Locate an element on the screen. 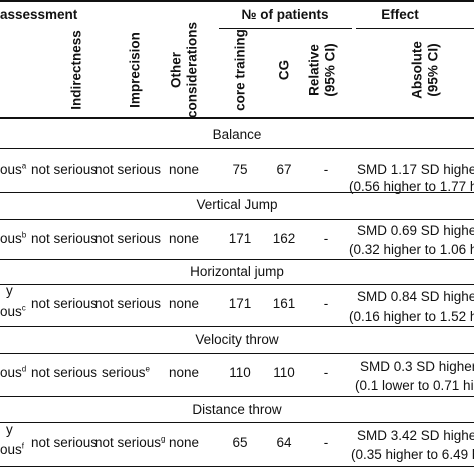 This screenshot has width=474, height=474. row-absolute-2: (0.35 higher to 6.49 higher) is located at coordinates (412, 454).